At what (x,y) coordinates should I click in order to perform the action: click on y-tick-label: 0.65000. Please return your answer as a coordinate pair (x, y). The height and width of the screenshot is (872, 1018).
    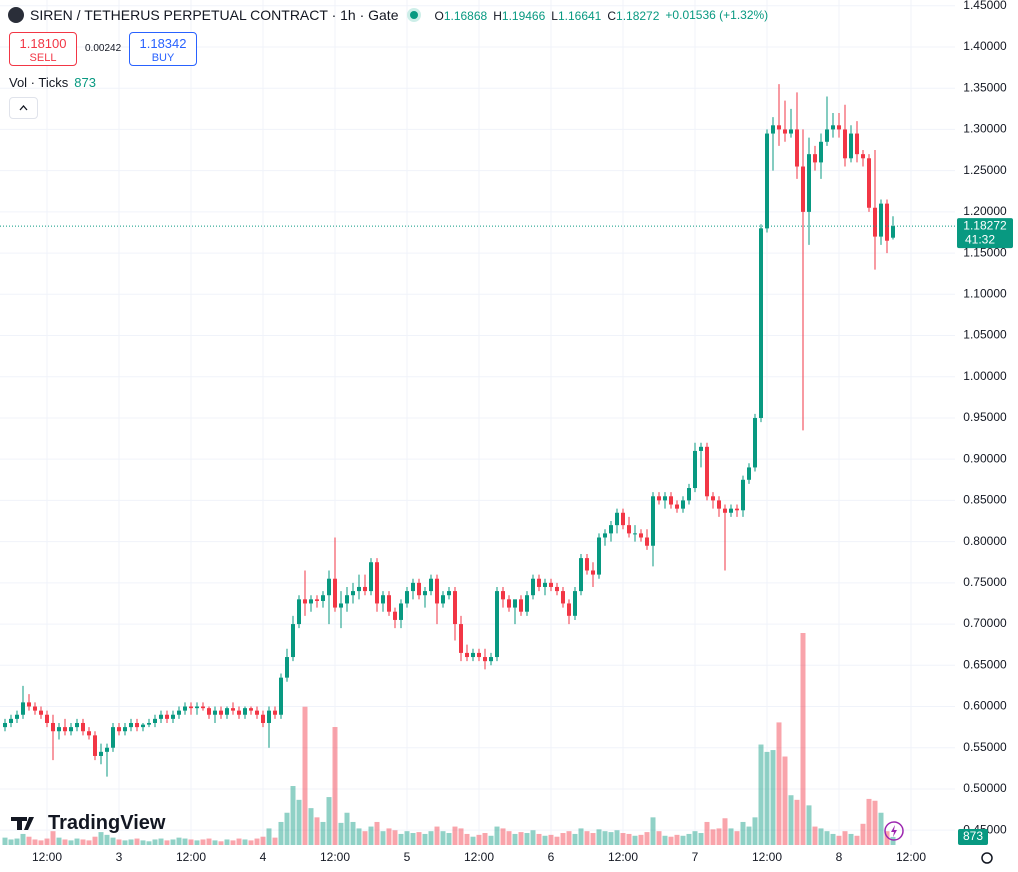
    Looking at the image, I should click on (985, 664).